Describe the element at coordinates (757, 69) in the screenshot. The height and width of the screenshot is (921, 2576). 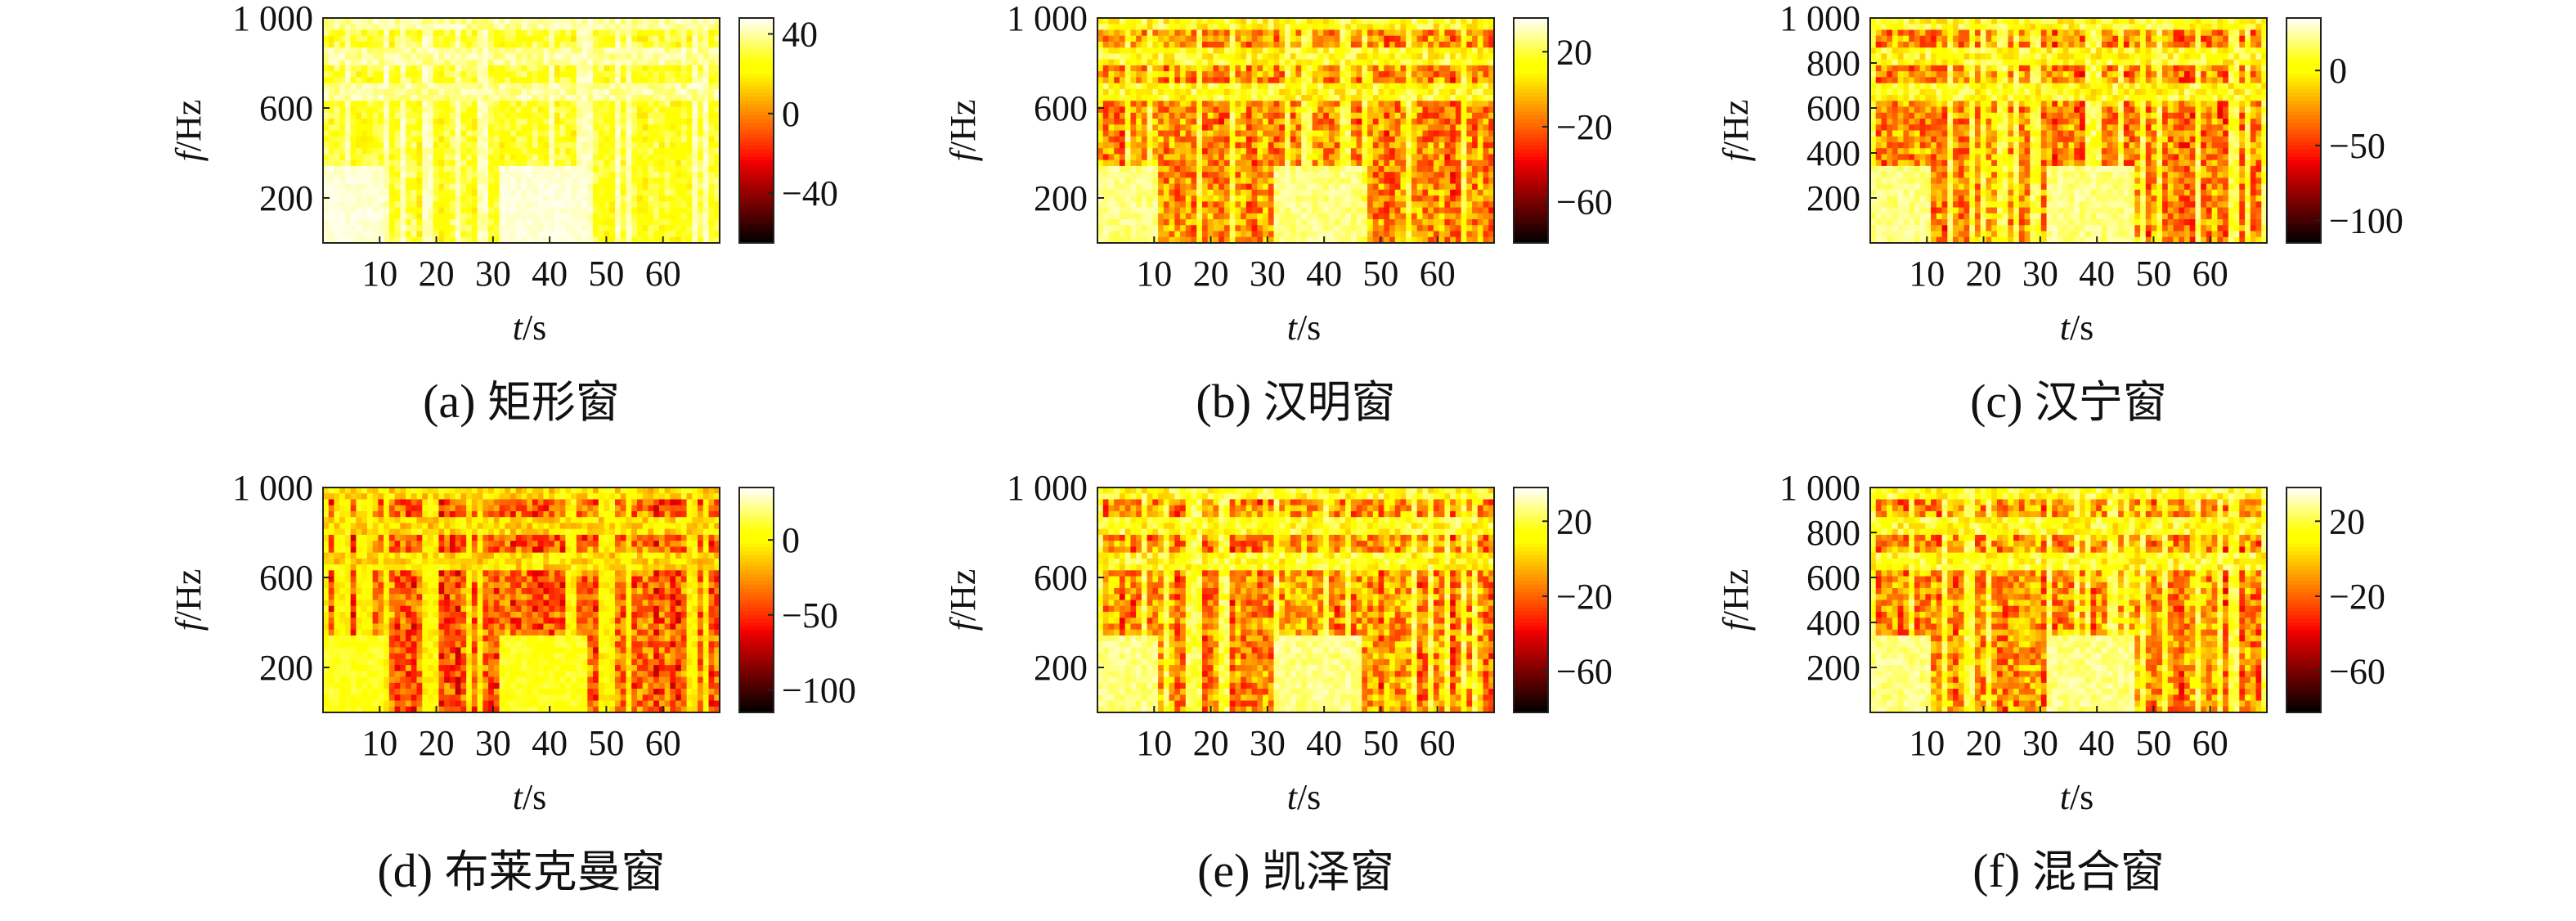
I see `colorbar-segment` at that location.